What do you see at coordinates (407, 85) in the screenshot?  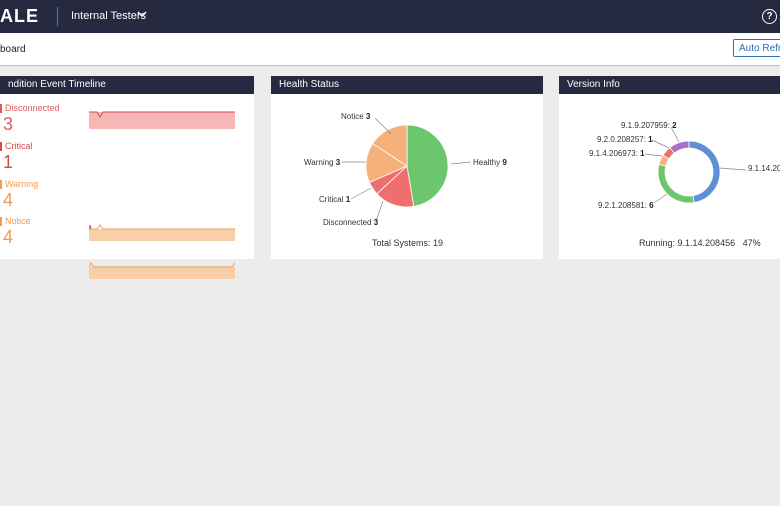 I see `panel-title: Health Status` at bounding box center [407, 85].